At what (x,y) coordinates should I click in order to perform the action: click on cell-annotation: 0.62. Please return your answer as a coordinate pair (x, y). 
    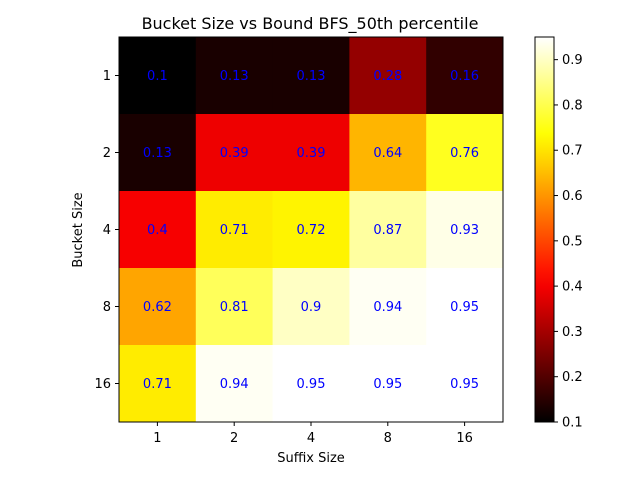
    Looking at the image, I should click on (157, 307).